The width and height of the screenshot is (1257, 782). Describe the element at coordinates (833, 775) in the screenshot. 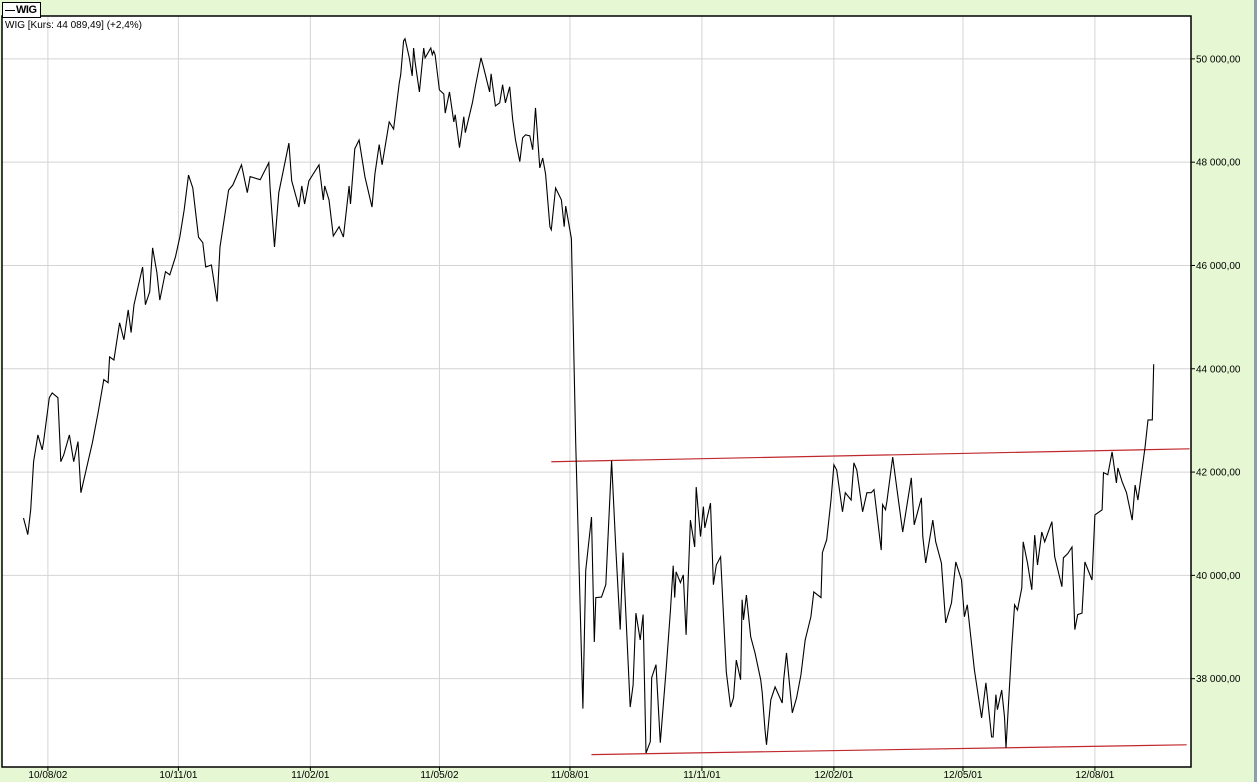

I see `x-tick-label: 12/02/01` at that location.